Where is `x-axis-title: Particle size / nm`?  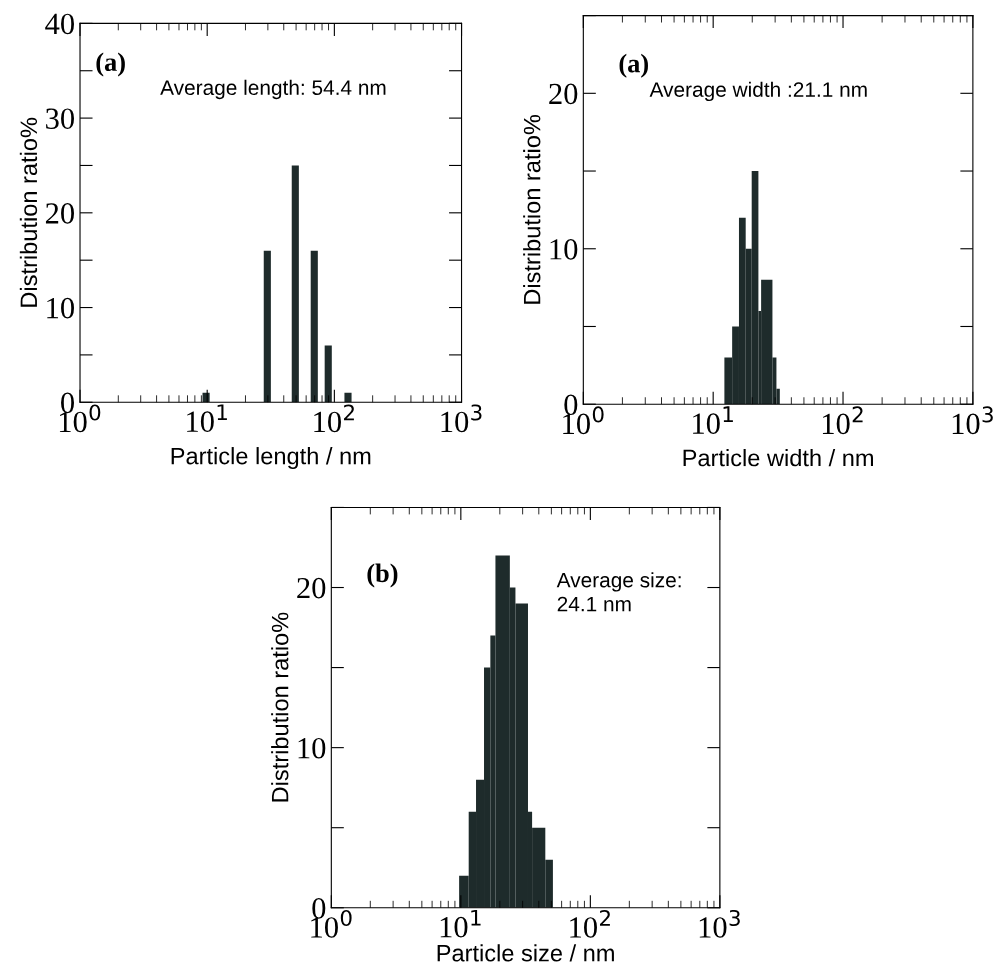 x-axis-title: Particle size / nm is located at coordinates (525, 953).